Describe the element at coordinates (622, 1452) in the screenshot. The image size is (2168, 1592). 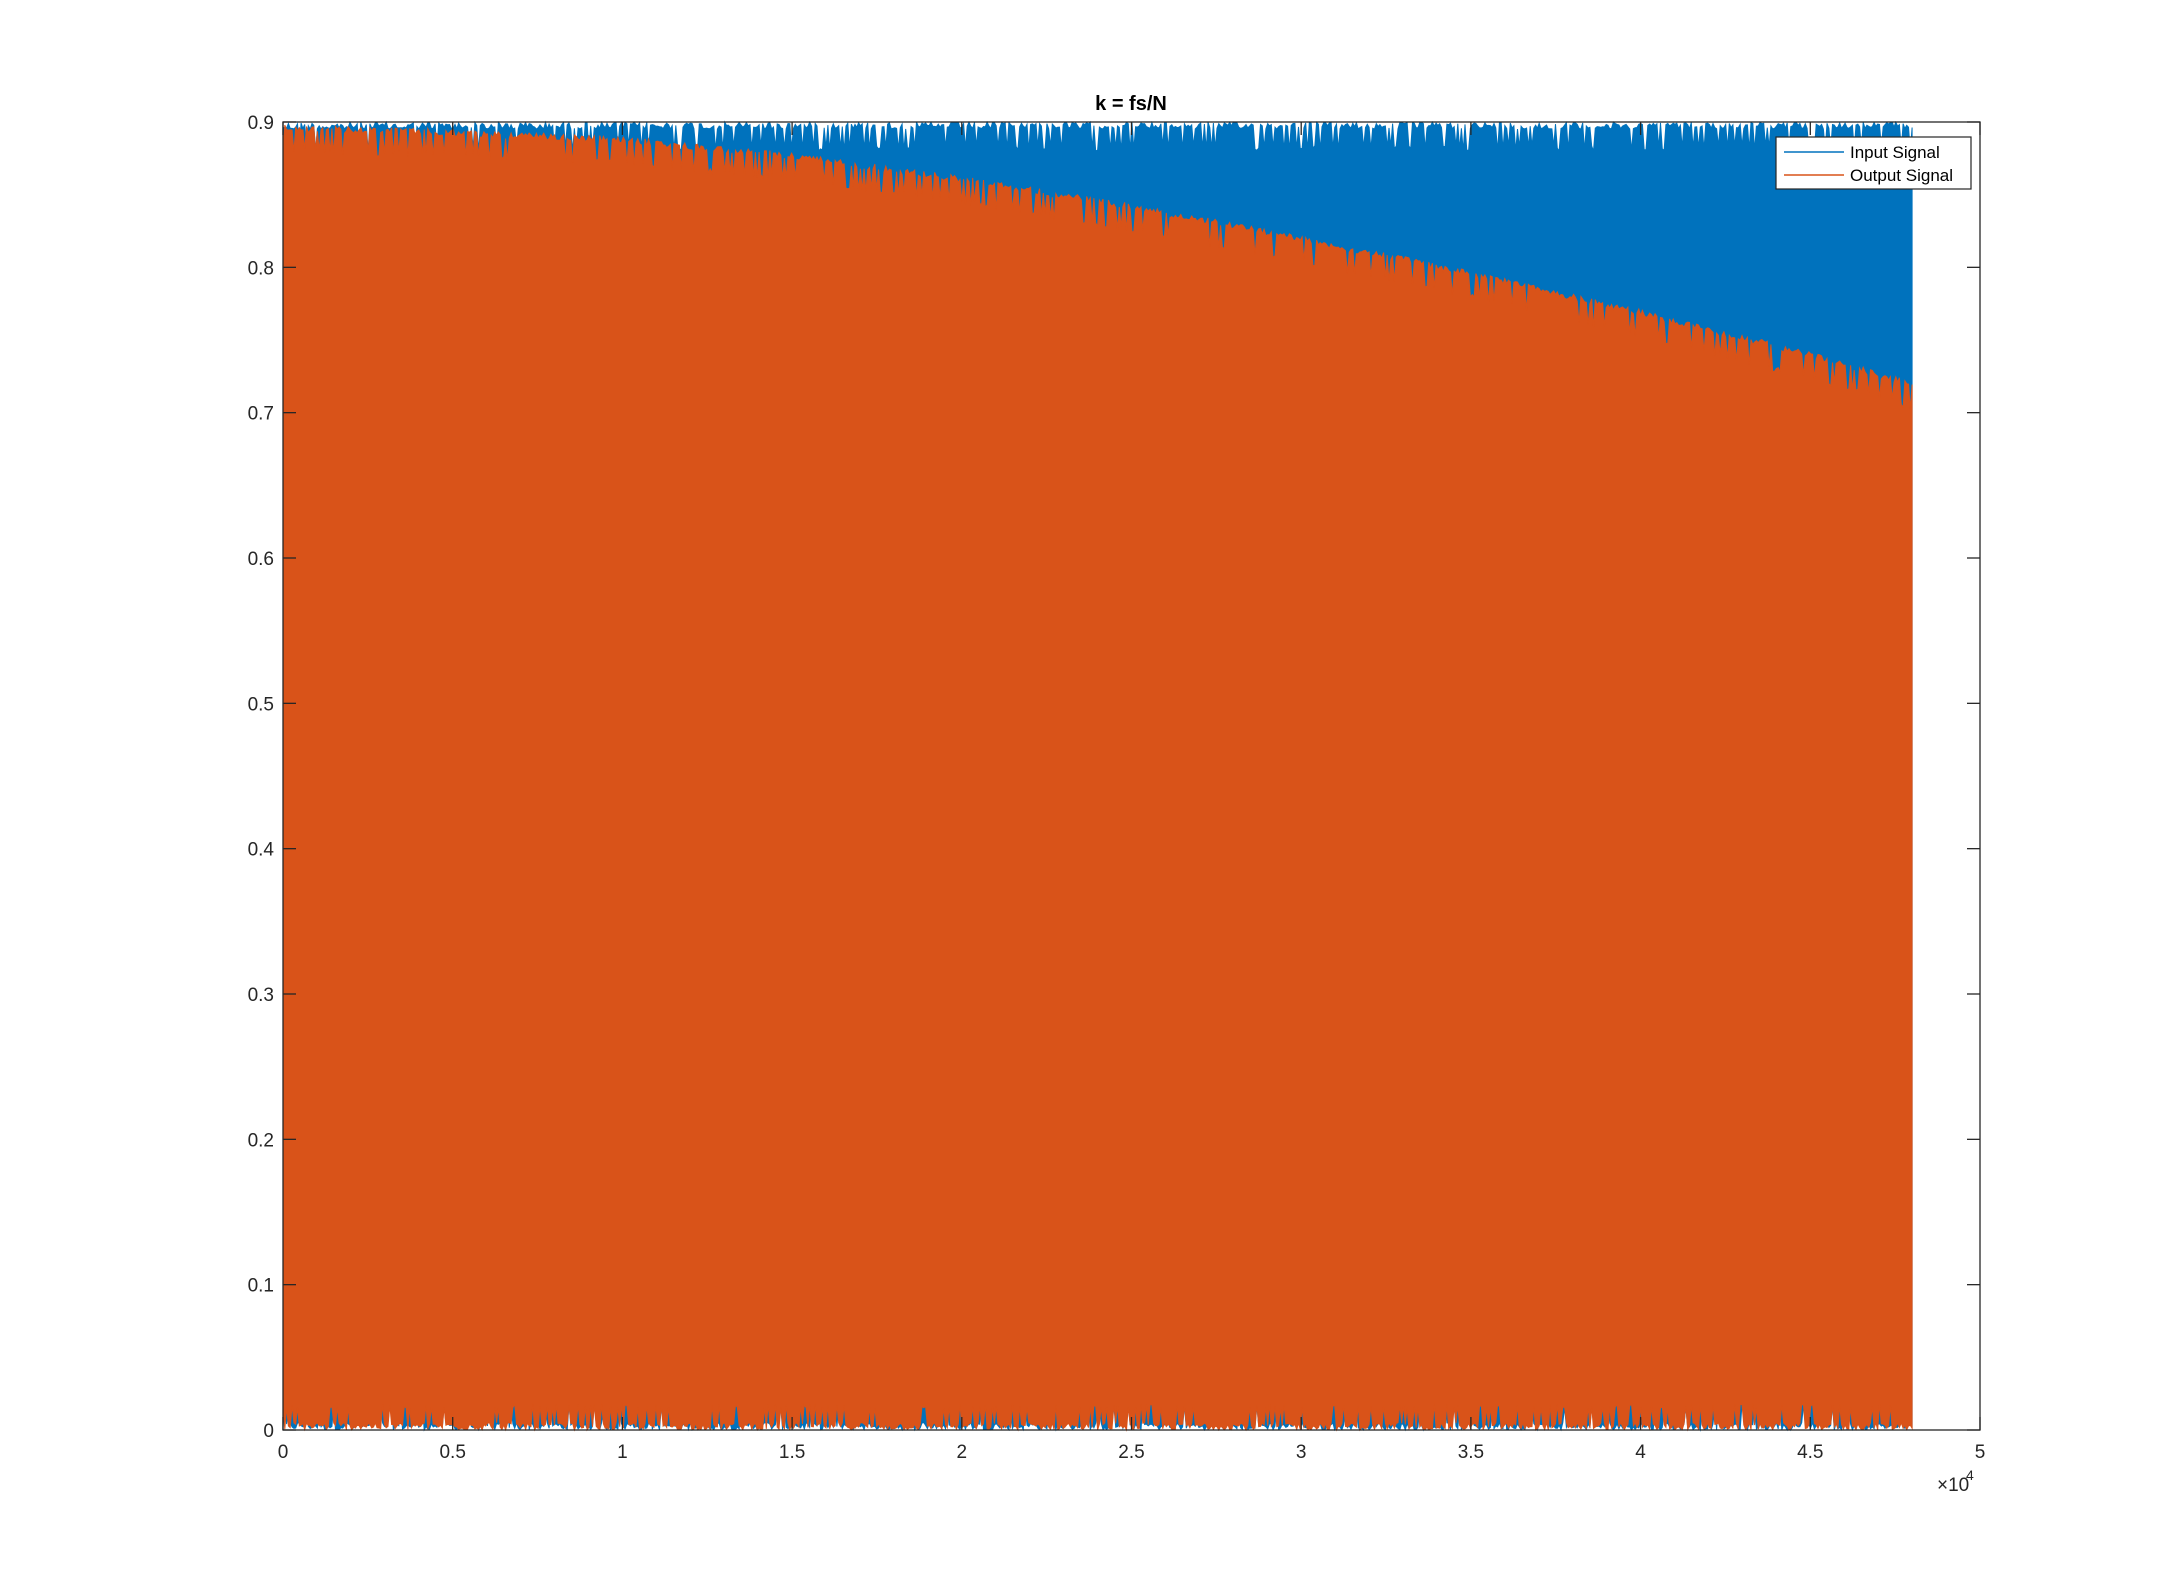
I see `x-tick-label: 1` at that location.